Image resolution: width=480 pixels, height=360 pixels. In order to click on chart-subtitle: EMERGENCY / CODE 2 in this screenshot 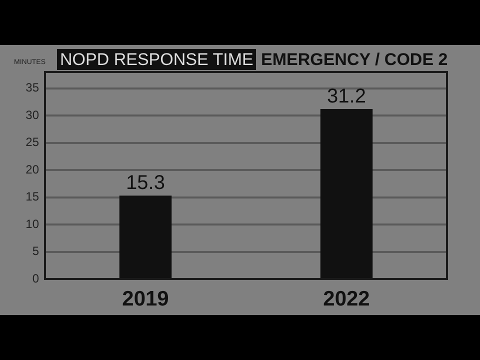, I will do `click(354, 59)`.